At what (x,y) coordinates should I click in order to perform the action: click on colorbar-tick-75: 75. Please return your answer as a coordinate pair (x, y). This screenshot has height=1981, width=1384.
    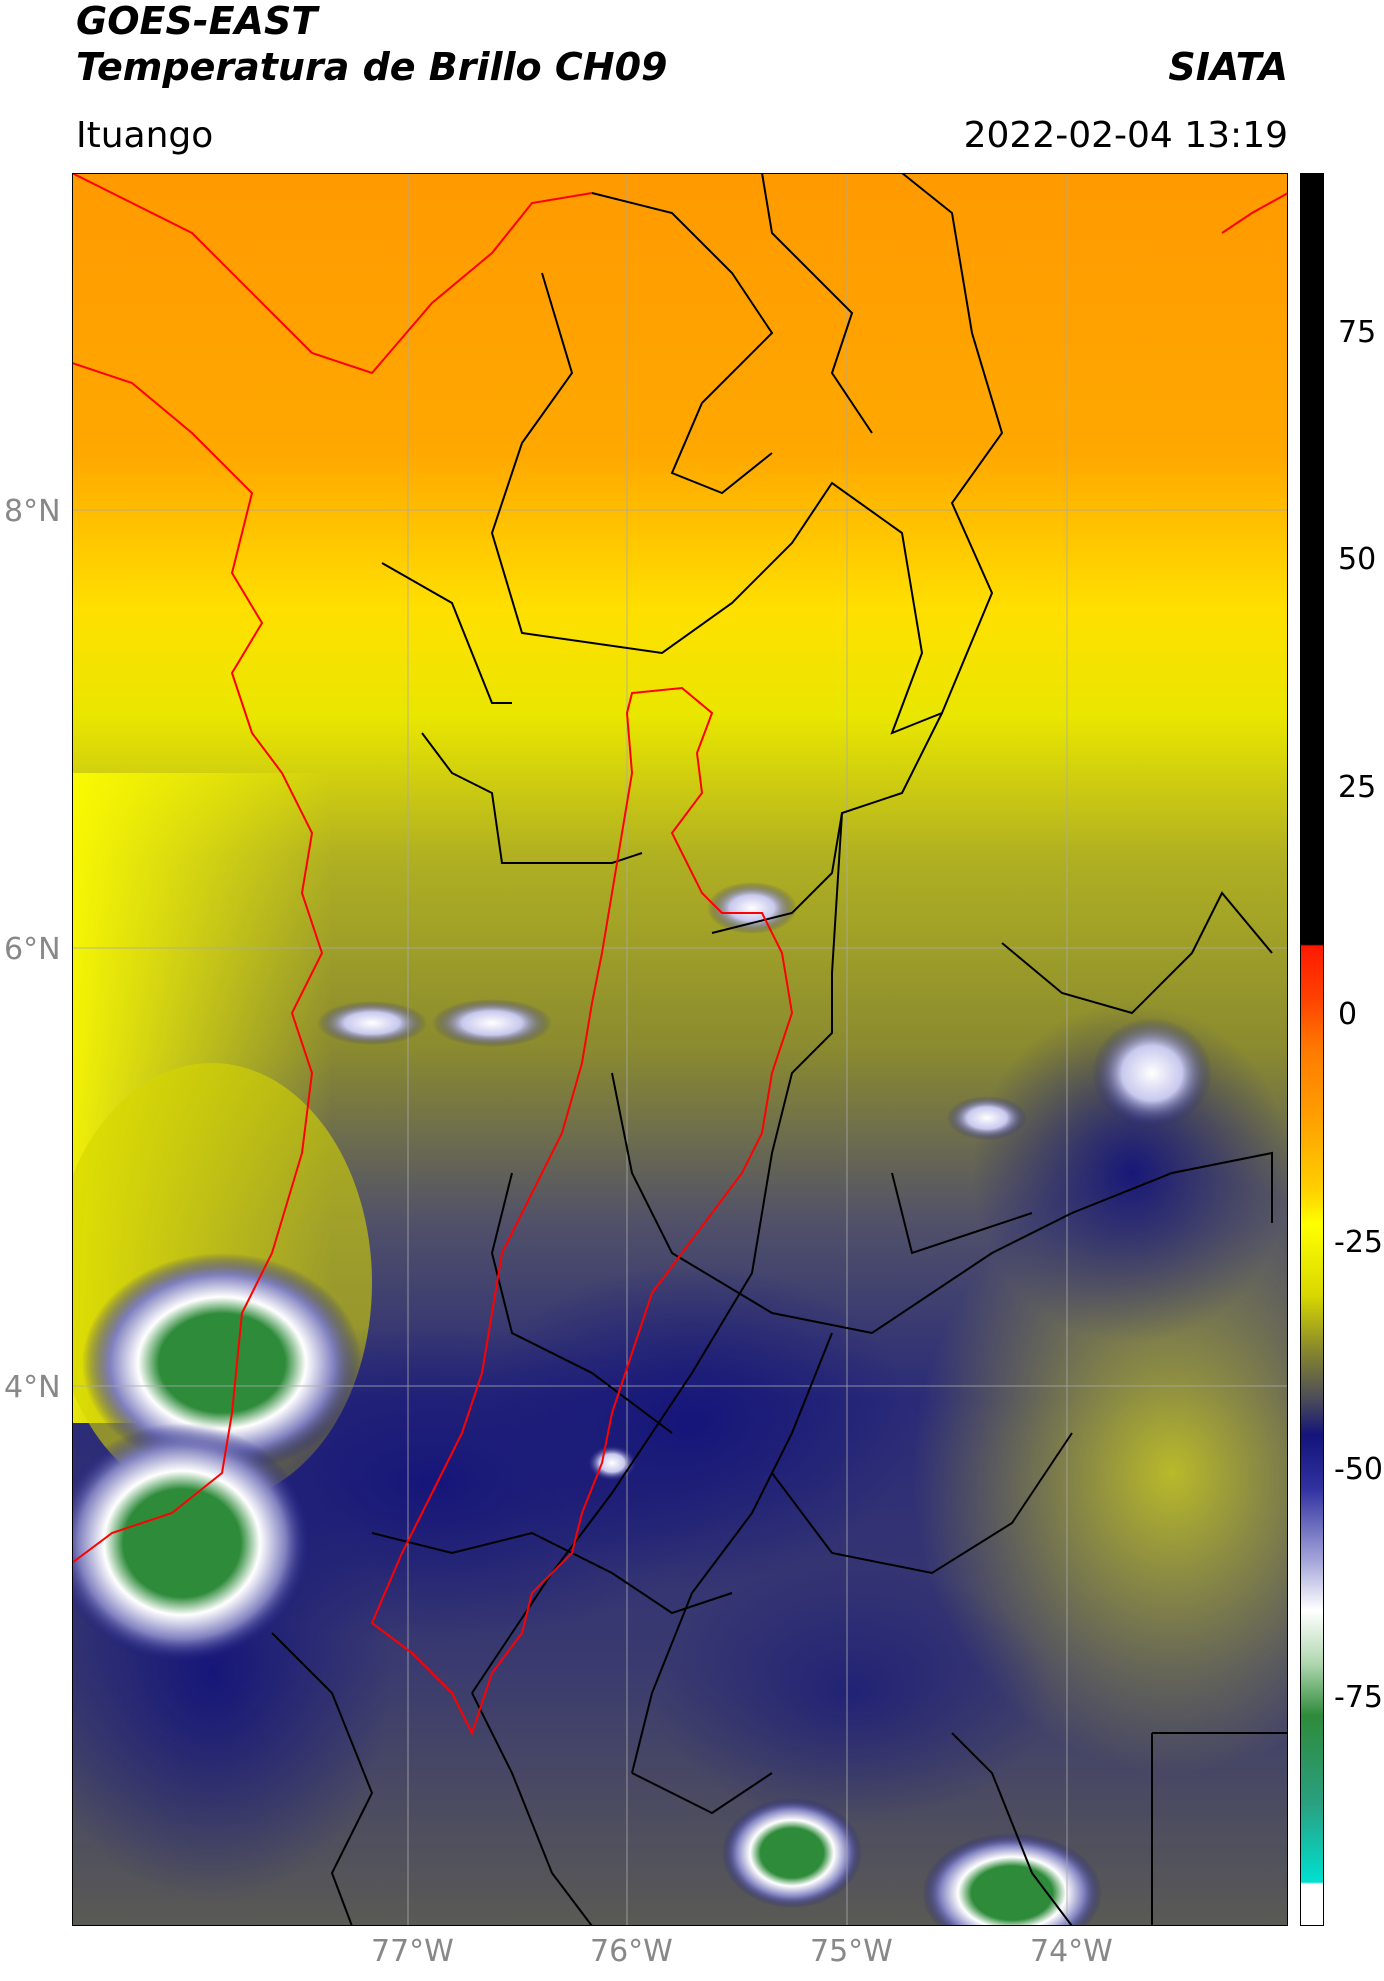
    Looking at the image, I should click on (1357, 332).